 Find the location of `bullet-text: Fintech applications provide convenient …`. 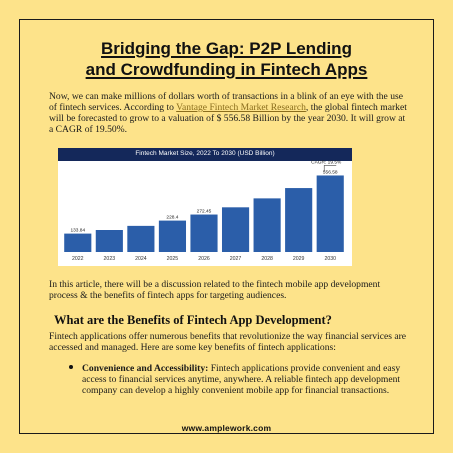

bullet-text: Fintech applications provide convenient … is located at coordinates (241, 379).